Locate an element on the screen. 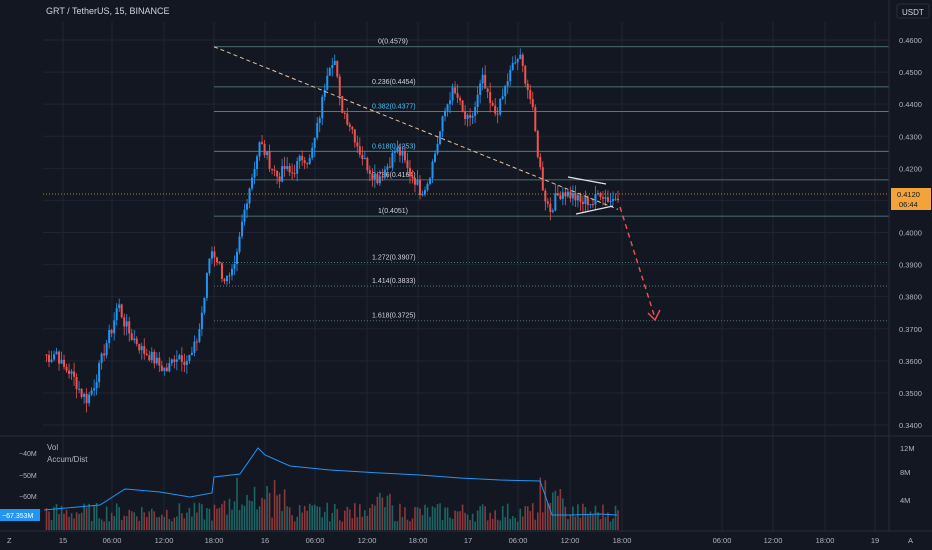  fib-level-label: 1.414(0.3833) is located at coordinates (394, 281).